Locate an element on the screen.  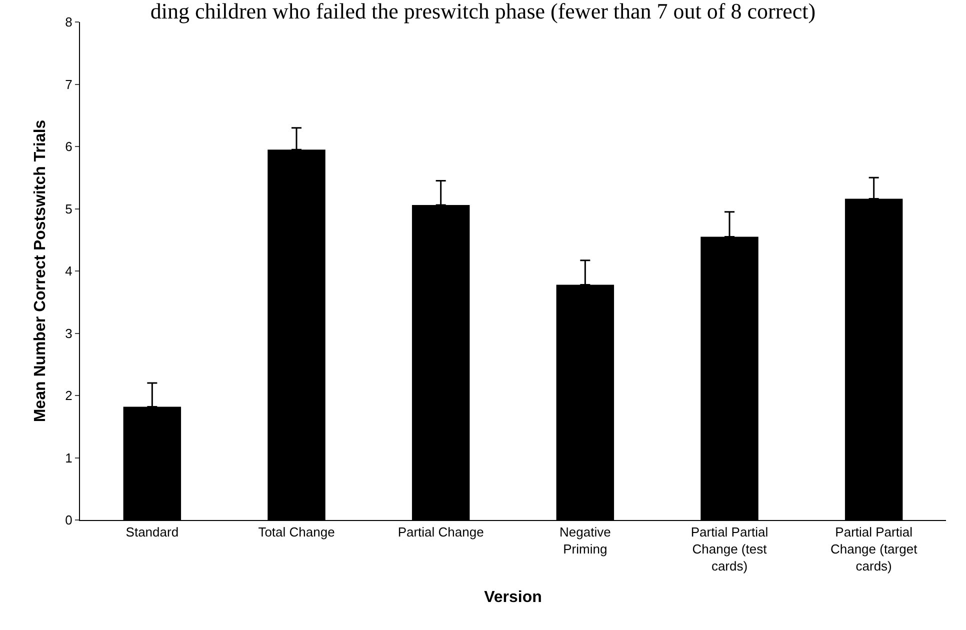
y-tick-label: 4 is located at coordinates (68, 271).